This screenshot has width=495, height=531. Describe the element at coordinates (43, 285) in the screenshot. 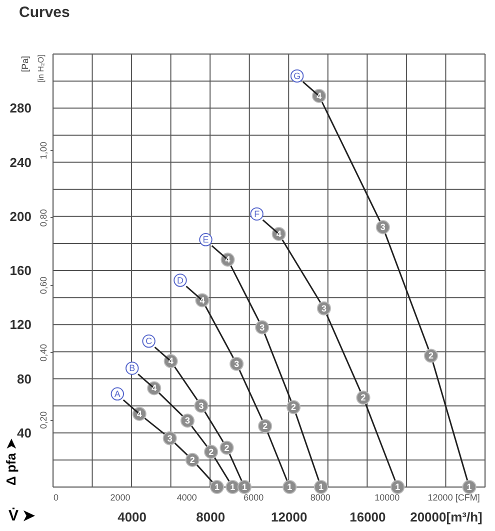

I see `y2-tick-label: 0,60` at that location.